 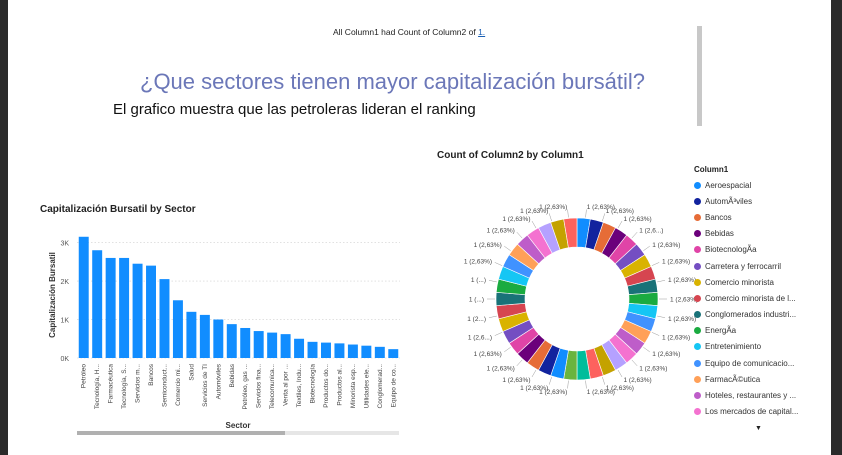 What do you see at coordinates (476, 300) in the screenshot?
I see `donut-data-label: 1 (...)` at bounding box center [476, 300].